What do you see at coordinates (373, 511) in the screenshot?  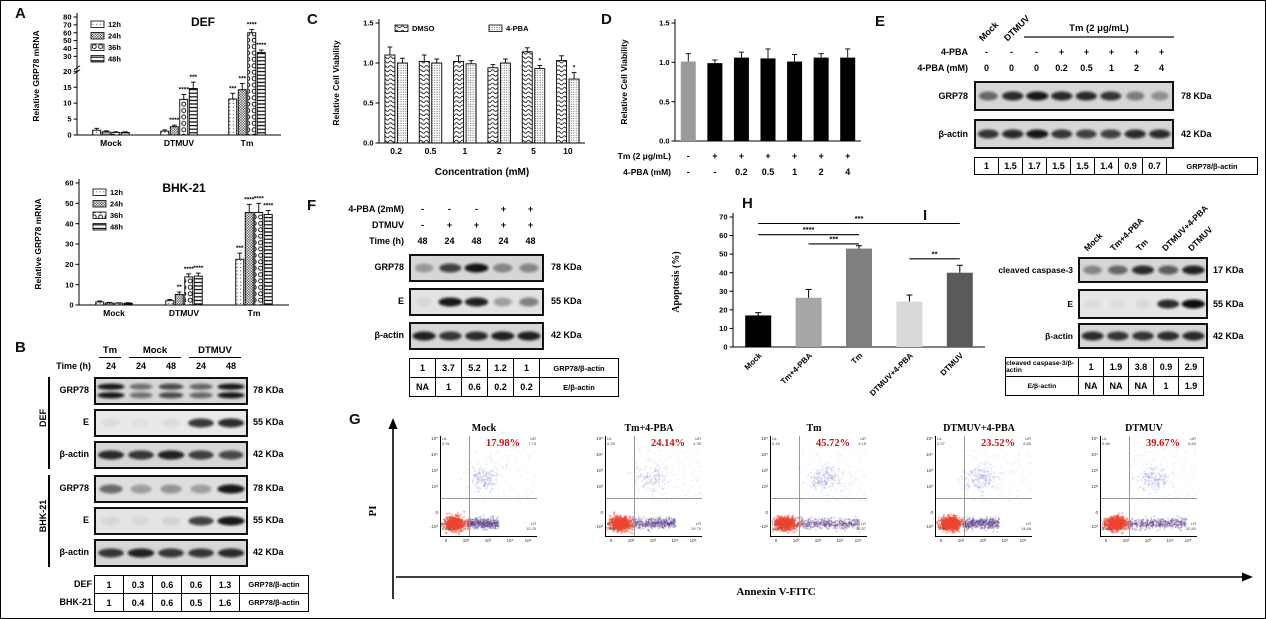 I see `pi-axis-label: PI` at bounding box center [373, 511].